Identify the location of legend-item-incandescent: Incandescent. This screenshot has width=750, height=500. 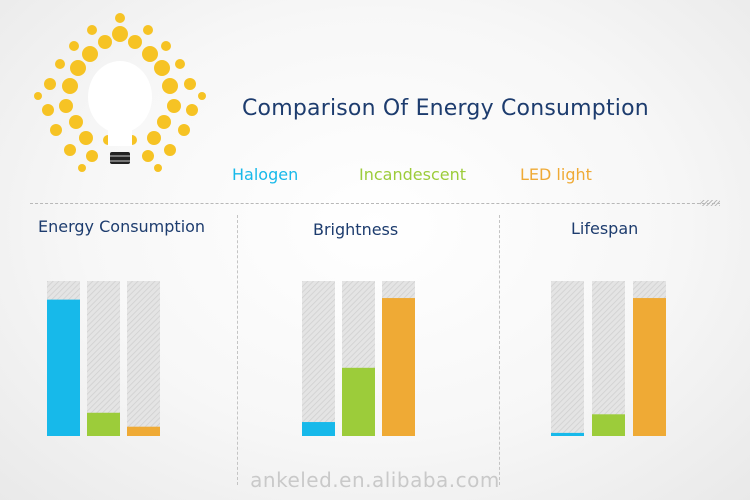
(412, 174).